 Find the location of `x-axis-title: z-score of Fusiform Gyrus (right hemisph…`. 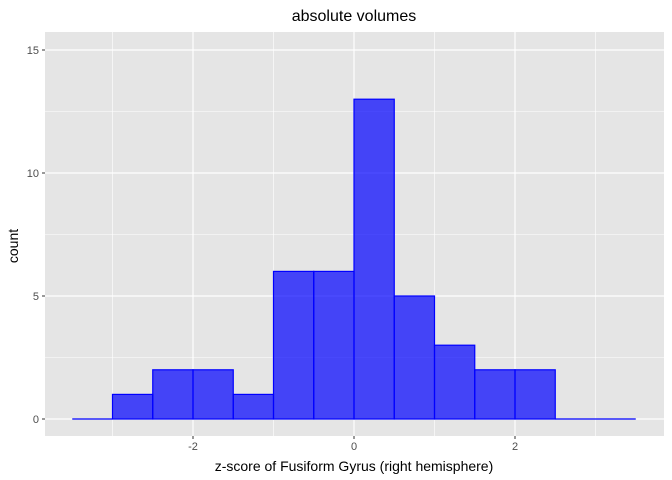

x-axis-title: z-score of Fusiform Gyrus (right hemisph… is located at coordinates (354, 466).